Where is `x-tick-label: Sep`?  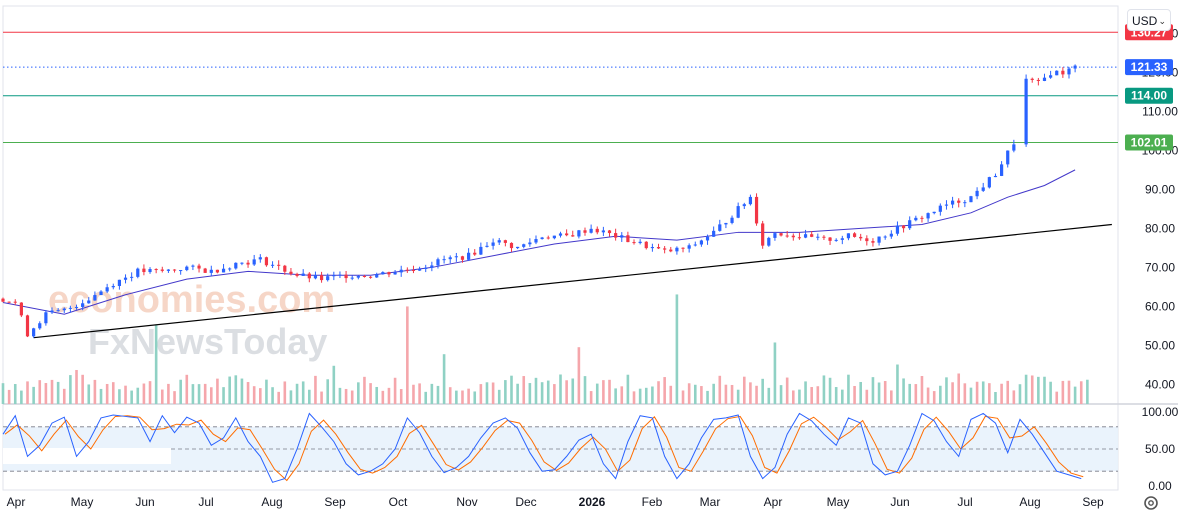 x-tick-label: Sep is located at coordinates (335, 502).